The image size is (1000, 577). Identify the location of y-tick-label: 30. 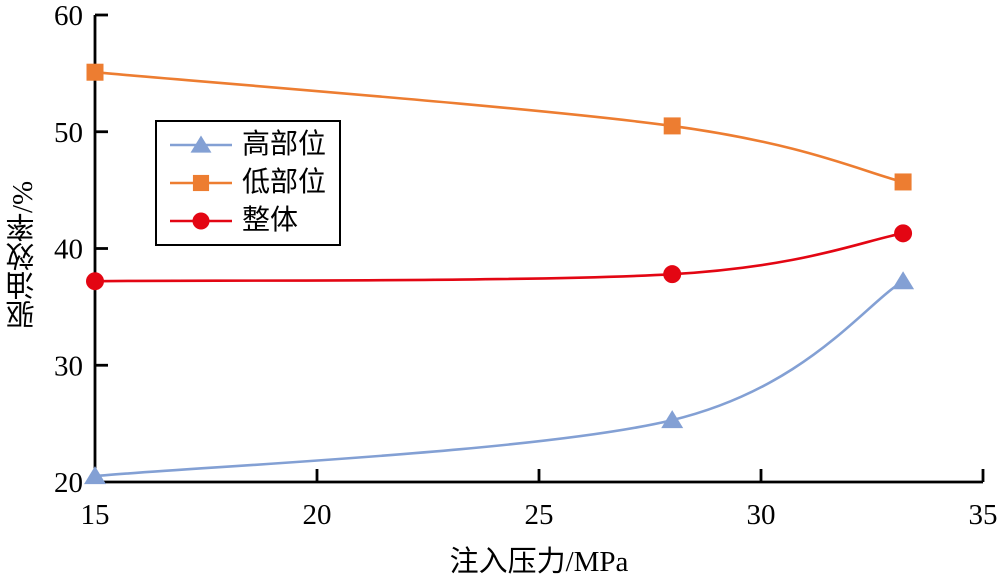
(68, 366).